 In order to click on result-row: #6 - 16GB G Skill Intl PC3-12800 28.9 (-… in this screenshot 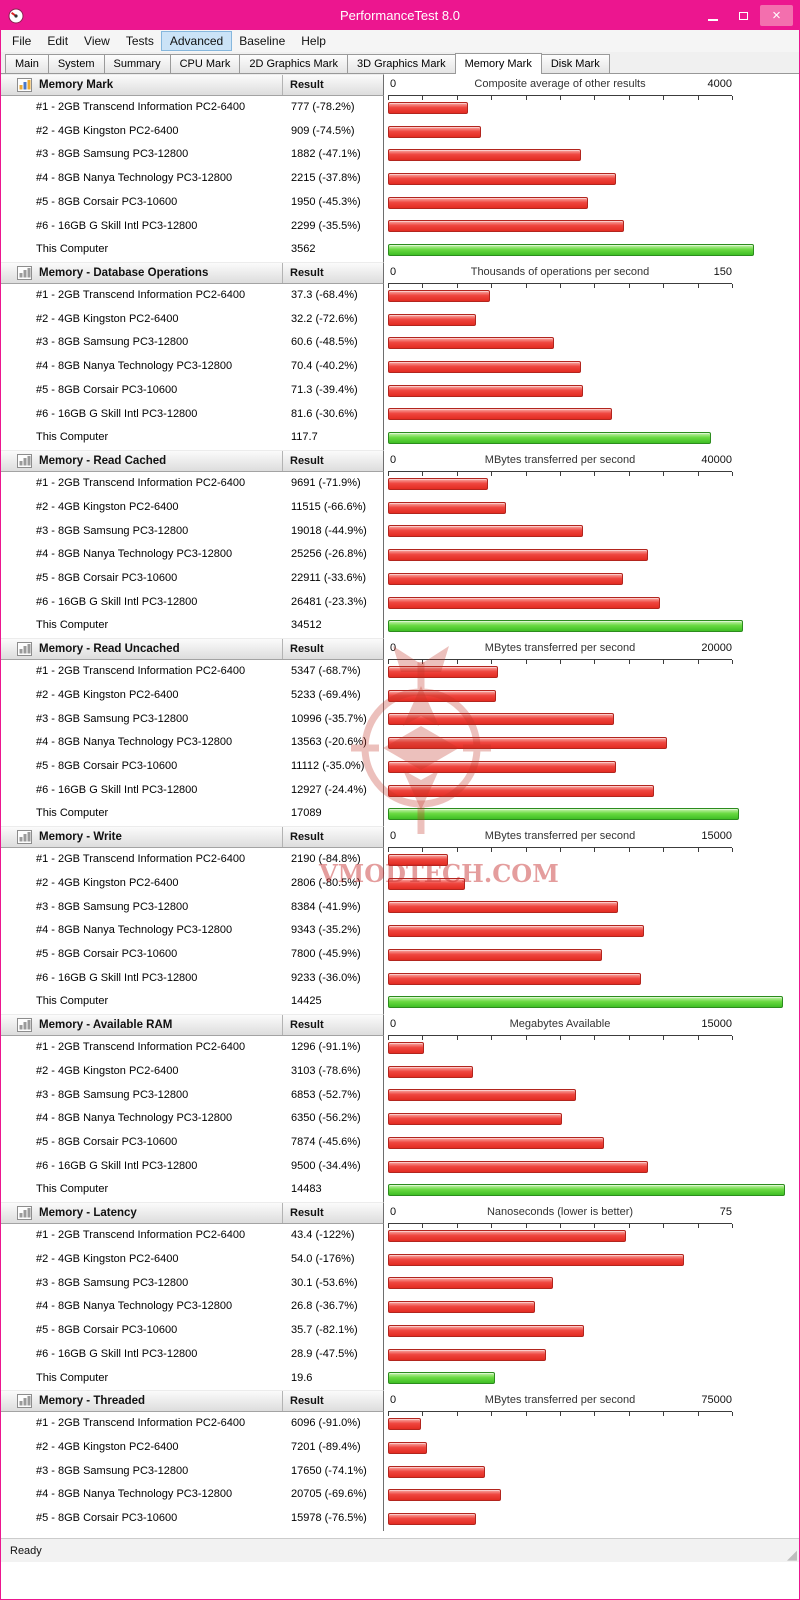, I will do `click(400, 1354)`.